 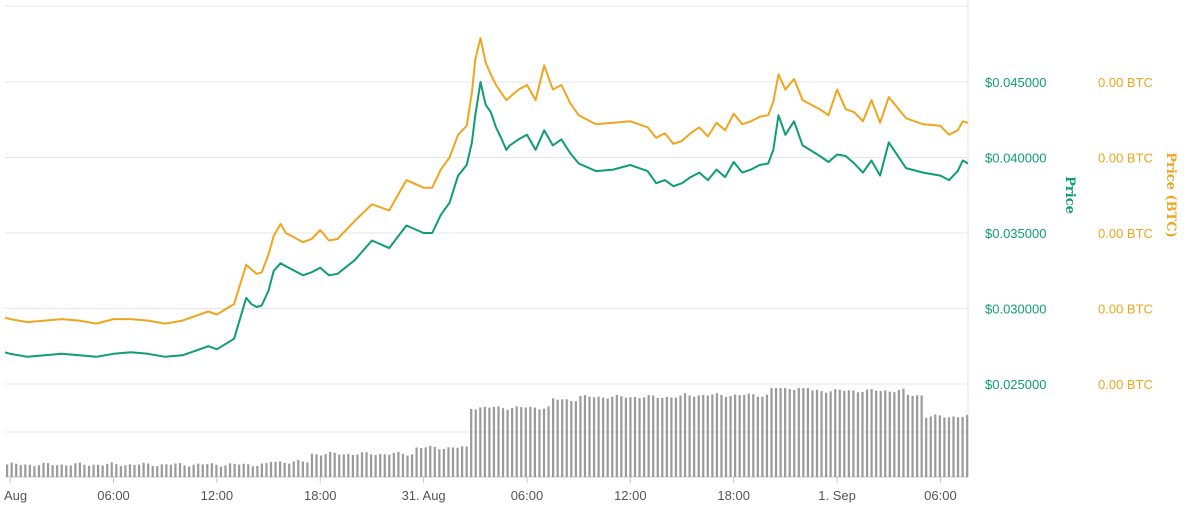 What do you see at coordinates (1170, 195) in the screenshot?
I see `y-axis-right-label: Price (BTC)` at bounding box center [1170, 195].